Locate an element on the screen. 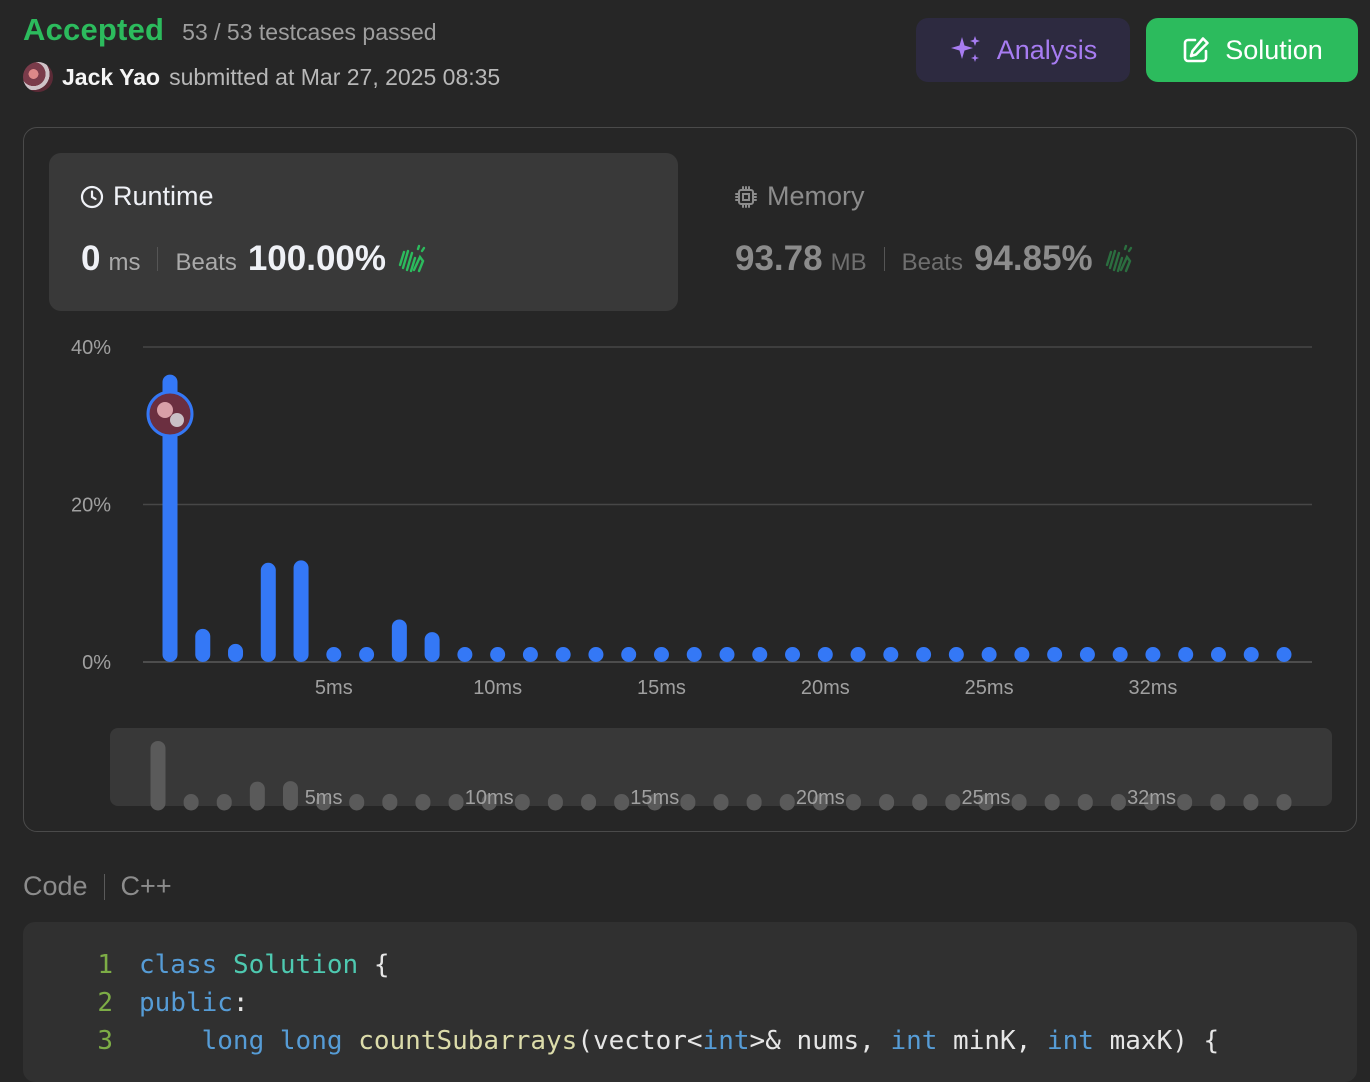  runtime-beats-pct: 100.00% is located at coordinates (317, 258).